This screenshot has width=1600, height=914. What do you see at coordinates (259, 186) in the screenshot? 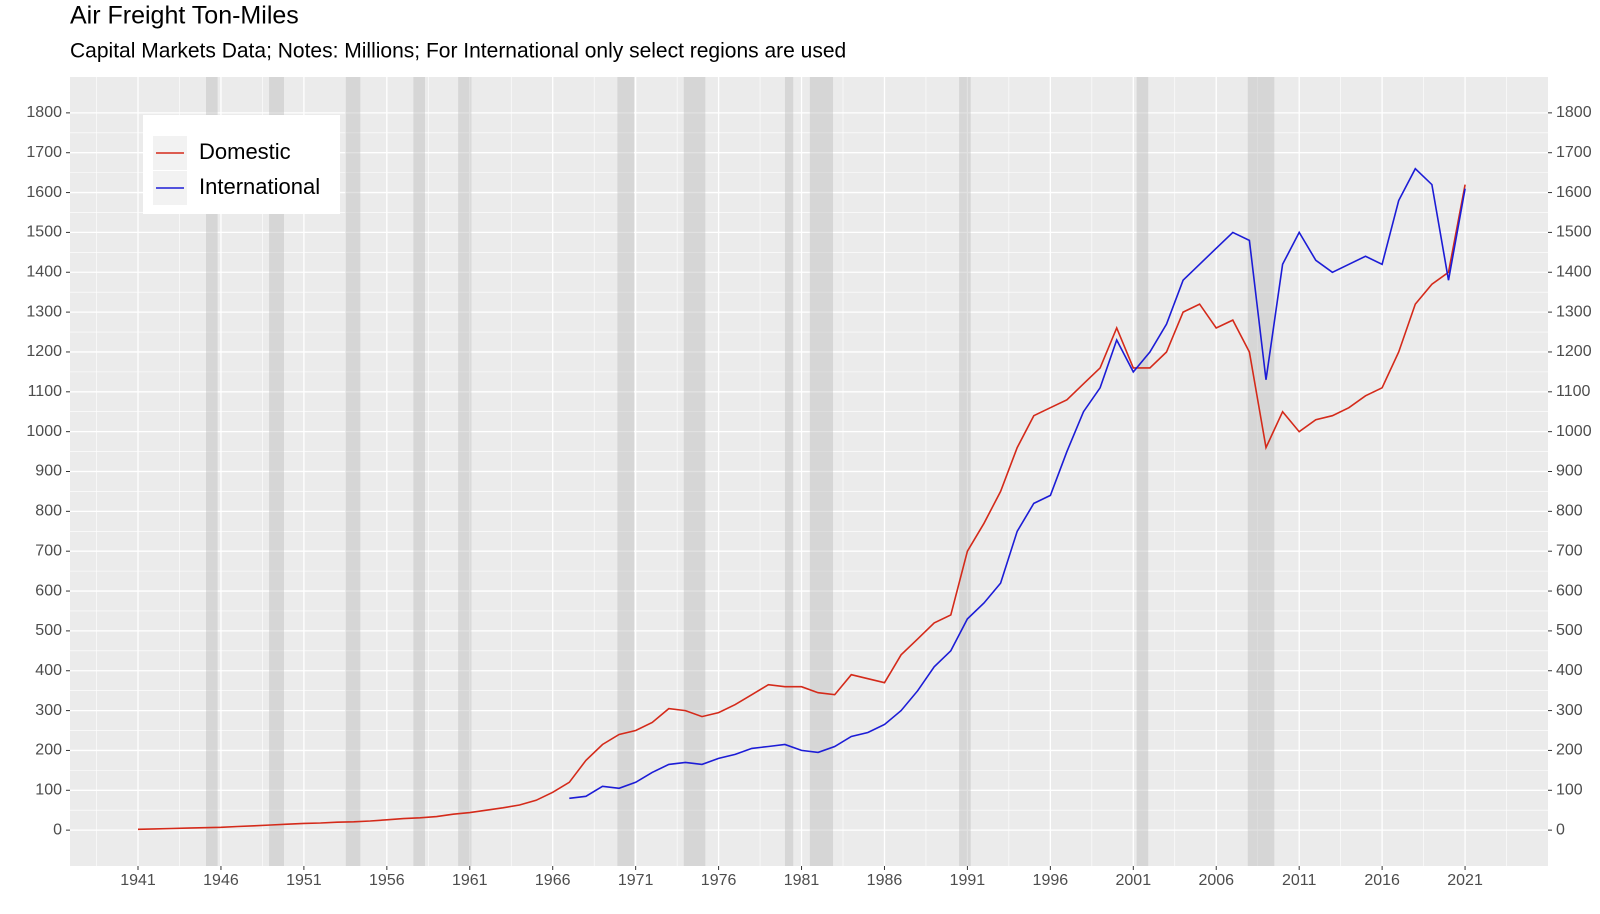
I see `legend-label: International` at bounding box center [259, 186].